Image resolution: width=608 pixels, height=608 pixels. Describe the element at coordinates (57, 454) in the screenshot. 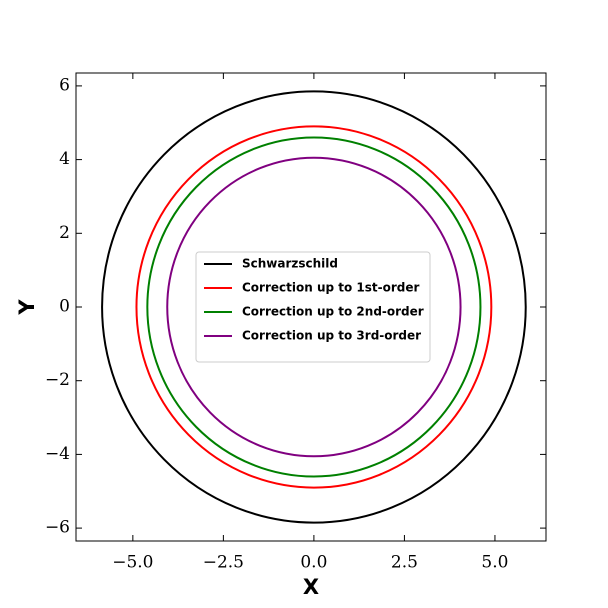

I see `y-tick-label: −4` at that location.